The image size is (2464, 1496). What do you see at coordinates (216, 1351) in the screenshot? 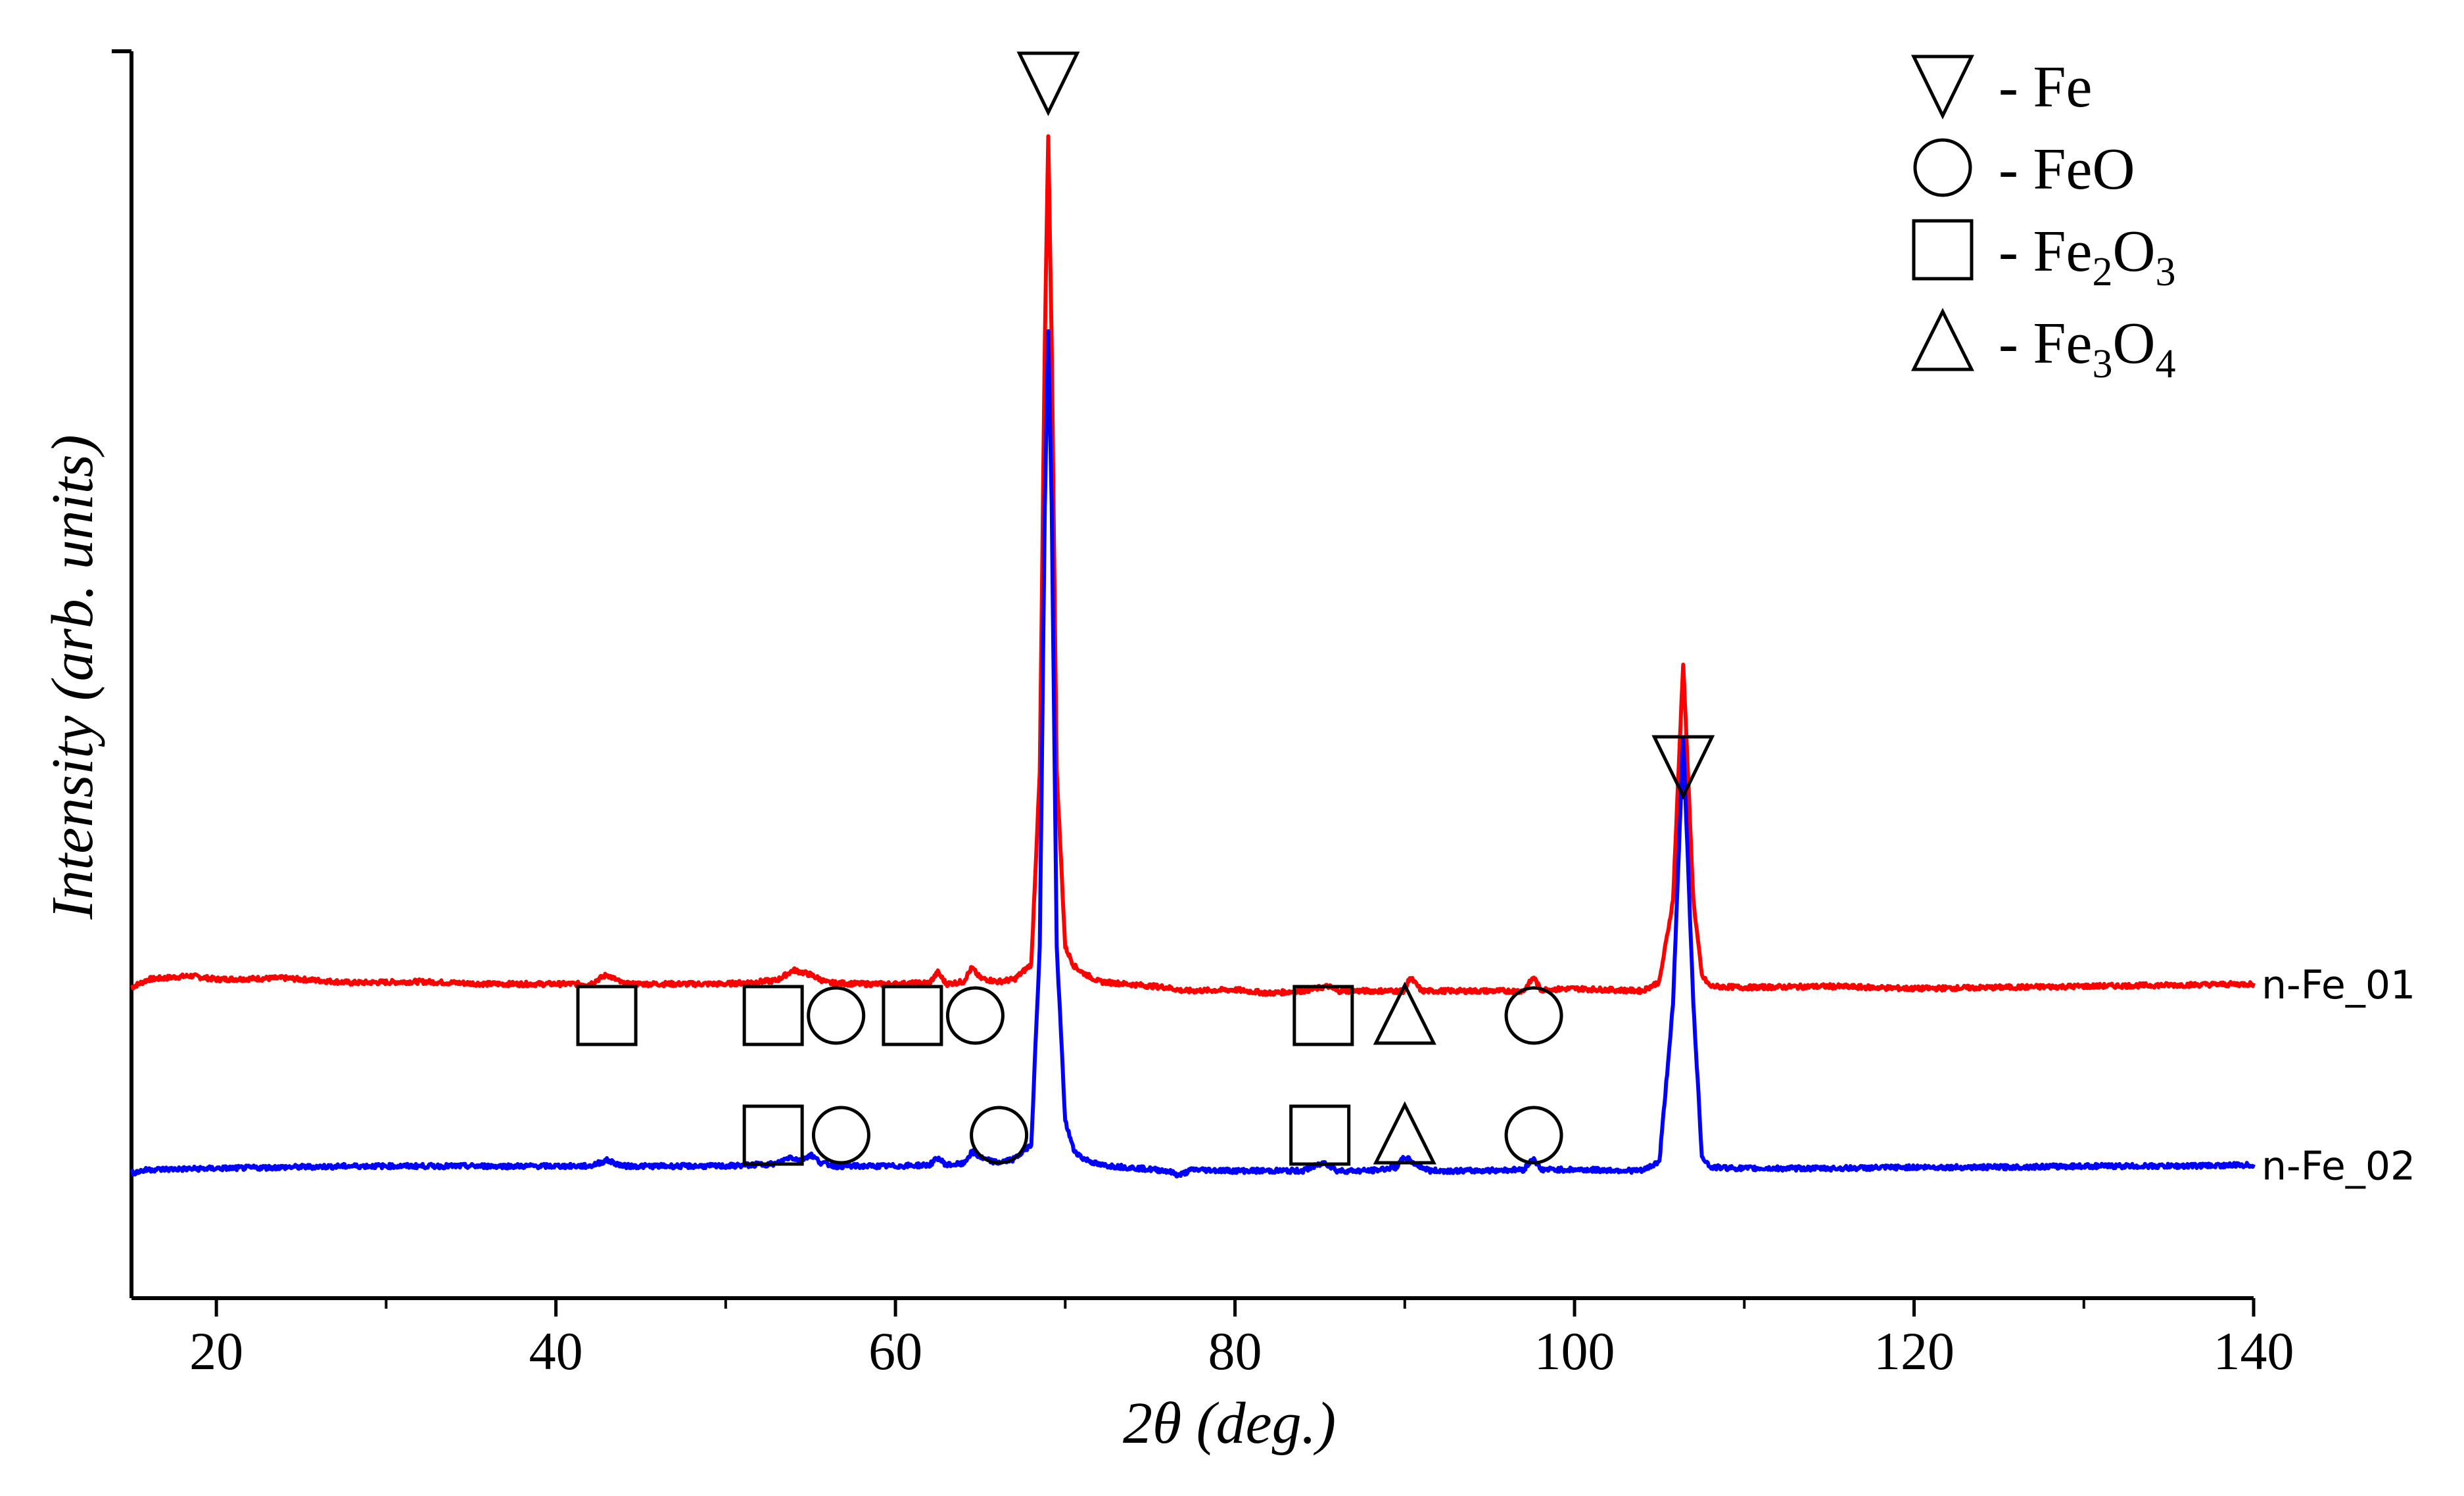
I see `x-tick-label: 20` at bounding box center [216, 1351].